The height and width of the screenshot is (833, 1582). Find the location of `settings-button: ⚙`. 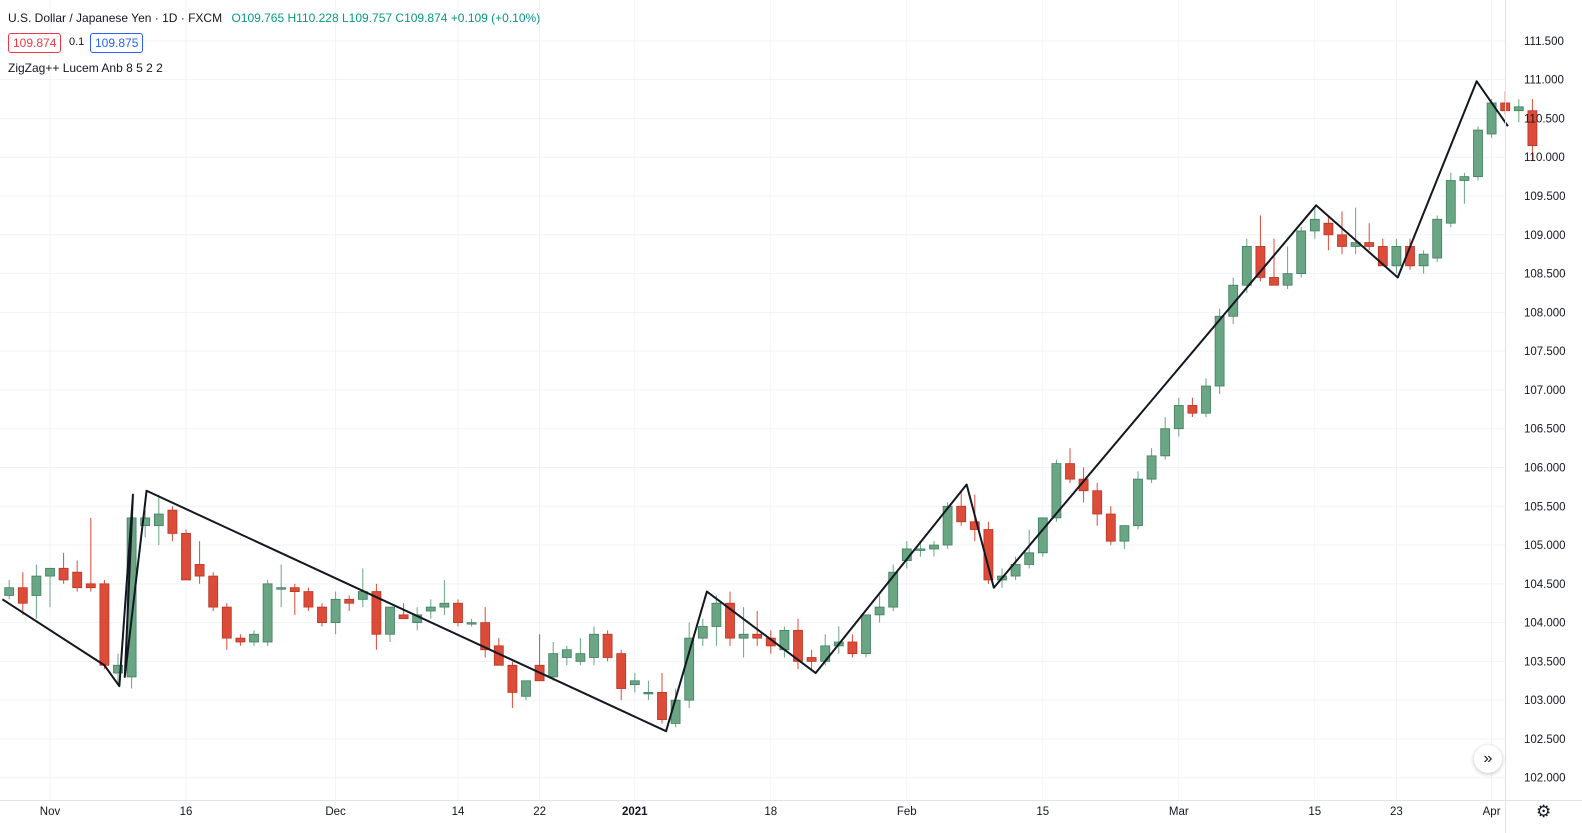

settings-button: ⚙ is located at coordinates (1543, 812).